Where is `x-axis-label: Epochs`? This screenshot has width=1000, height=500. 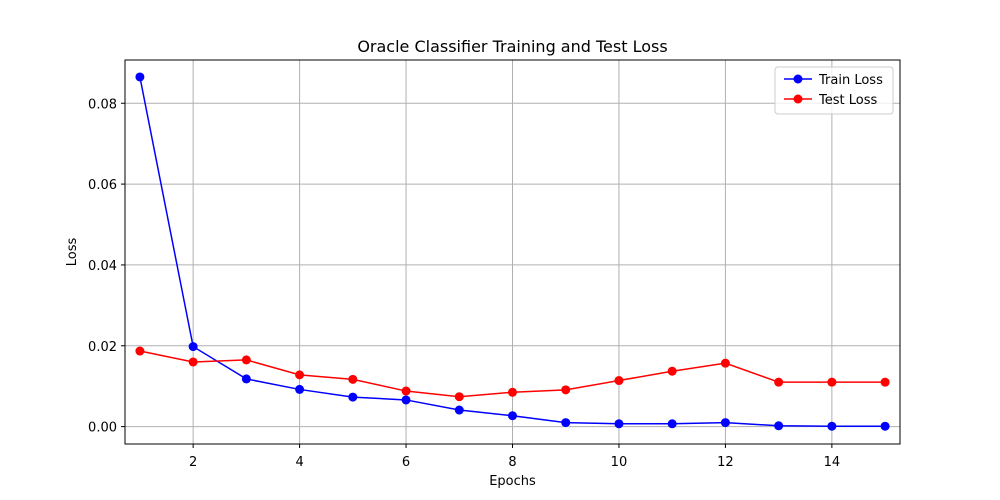
x-axis-label: Epochs is located at coordinates (512, 481).